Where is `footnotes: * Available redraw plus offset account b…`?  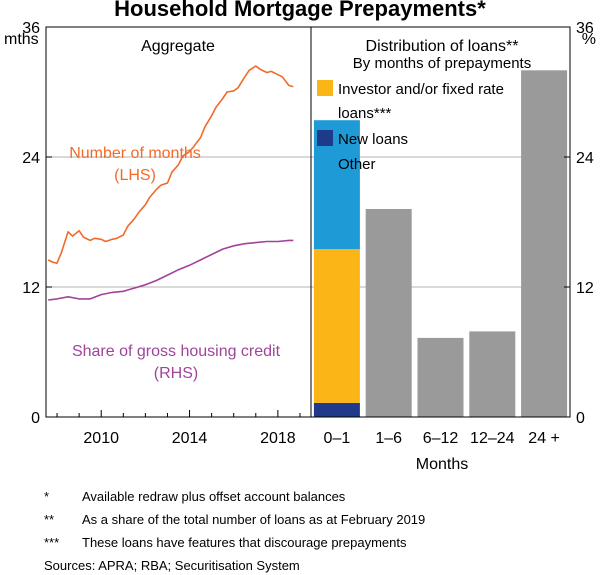 footnotes: * Available redraw plus offset account b… is located at coordinates (234, 531).